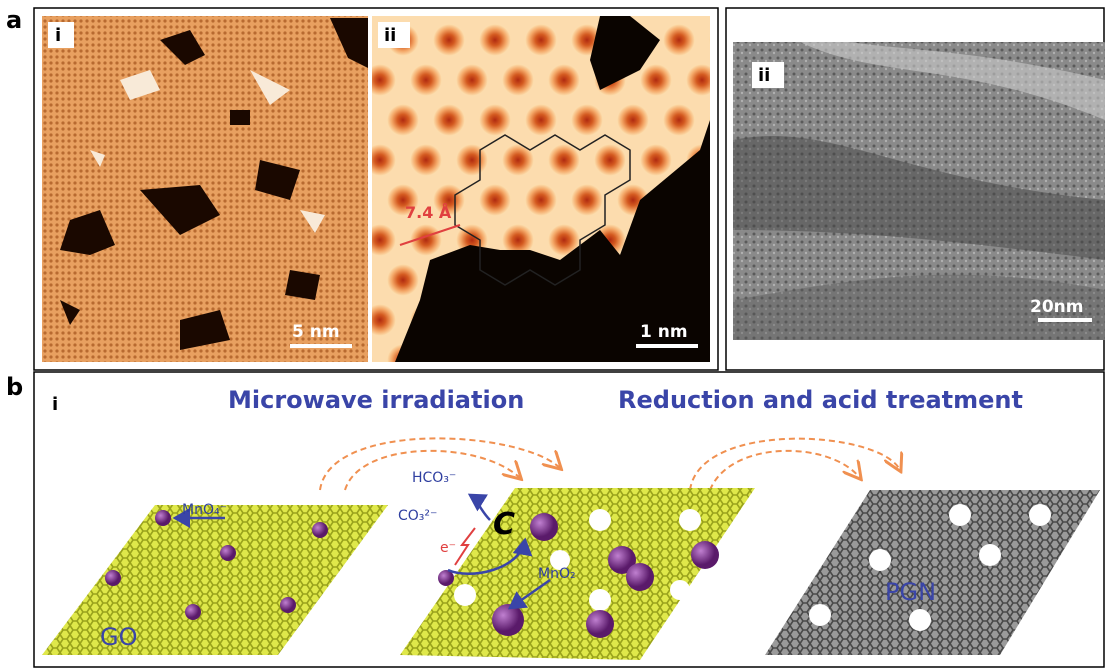  Describe the element at coordinates (119, 637) in the screenshot. I see `sheet-label: GO` at that location.